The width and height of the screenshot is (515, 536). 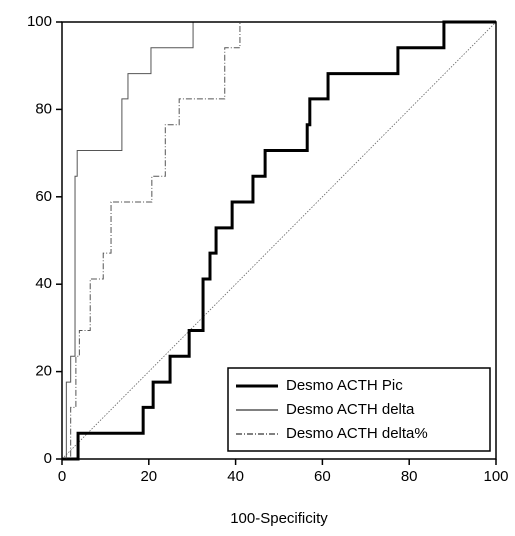 What do you see at coordinates (43, 108) in the screenshot?
I see `y-tick-label: 80` at bounding box center [43, 108].